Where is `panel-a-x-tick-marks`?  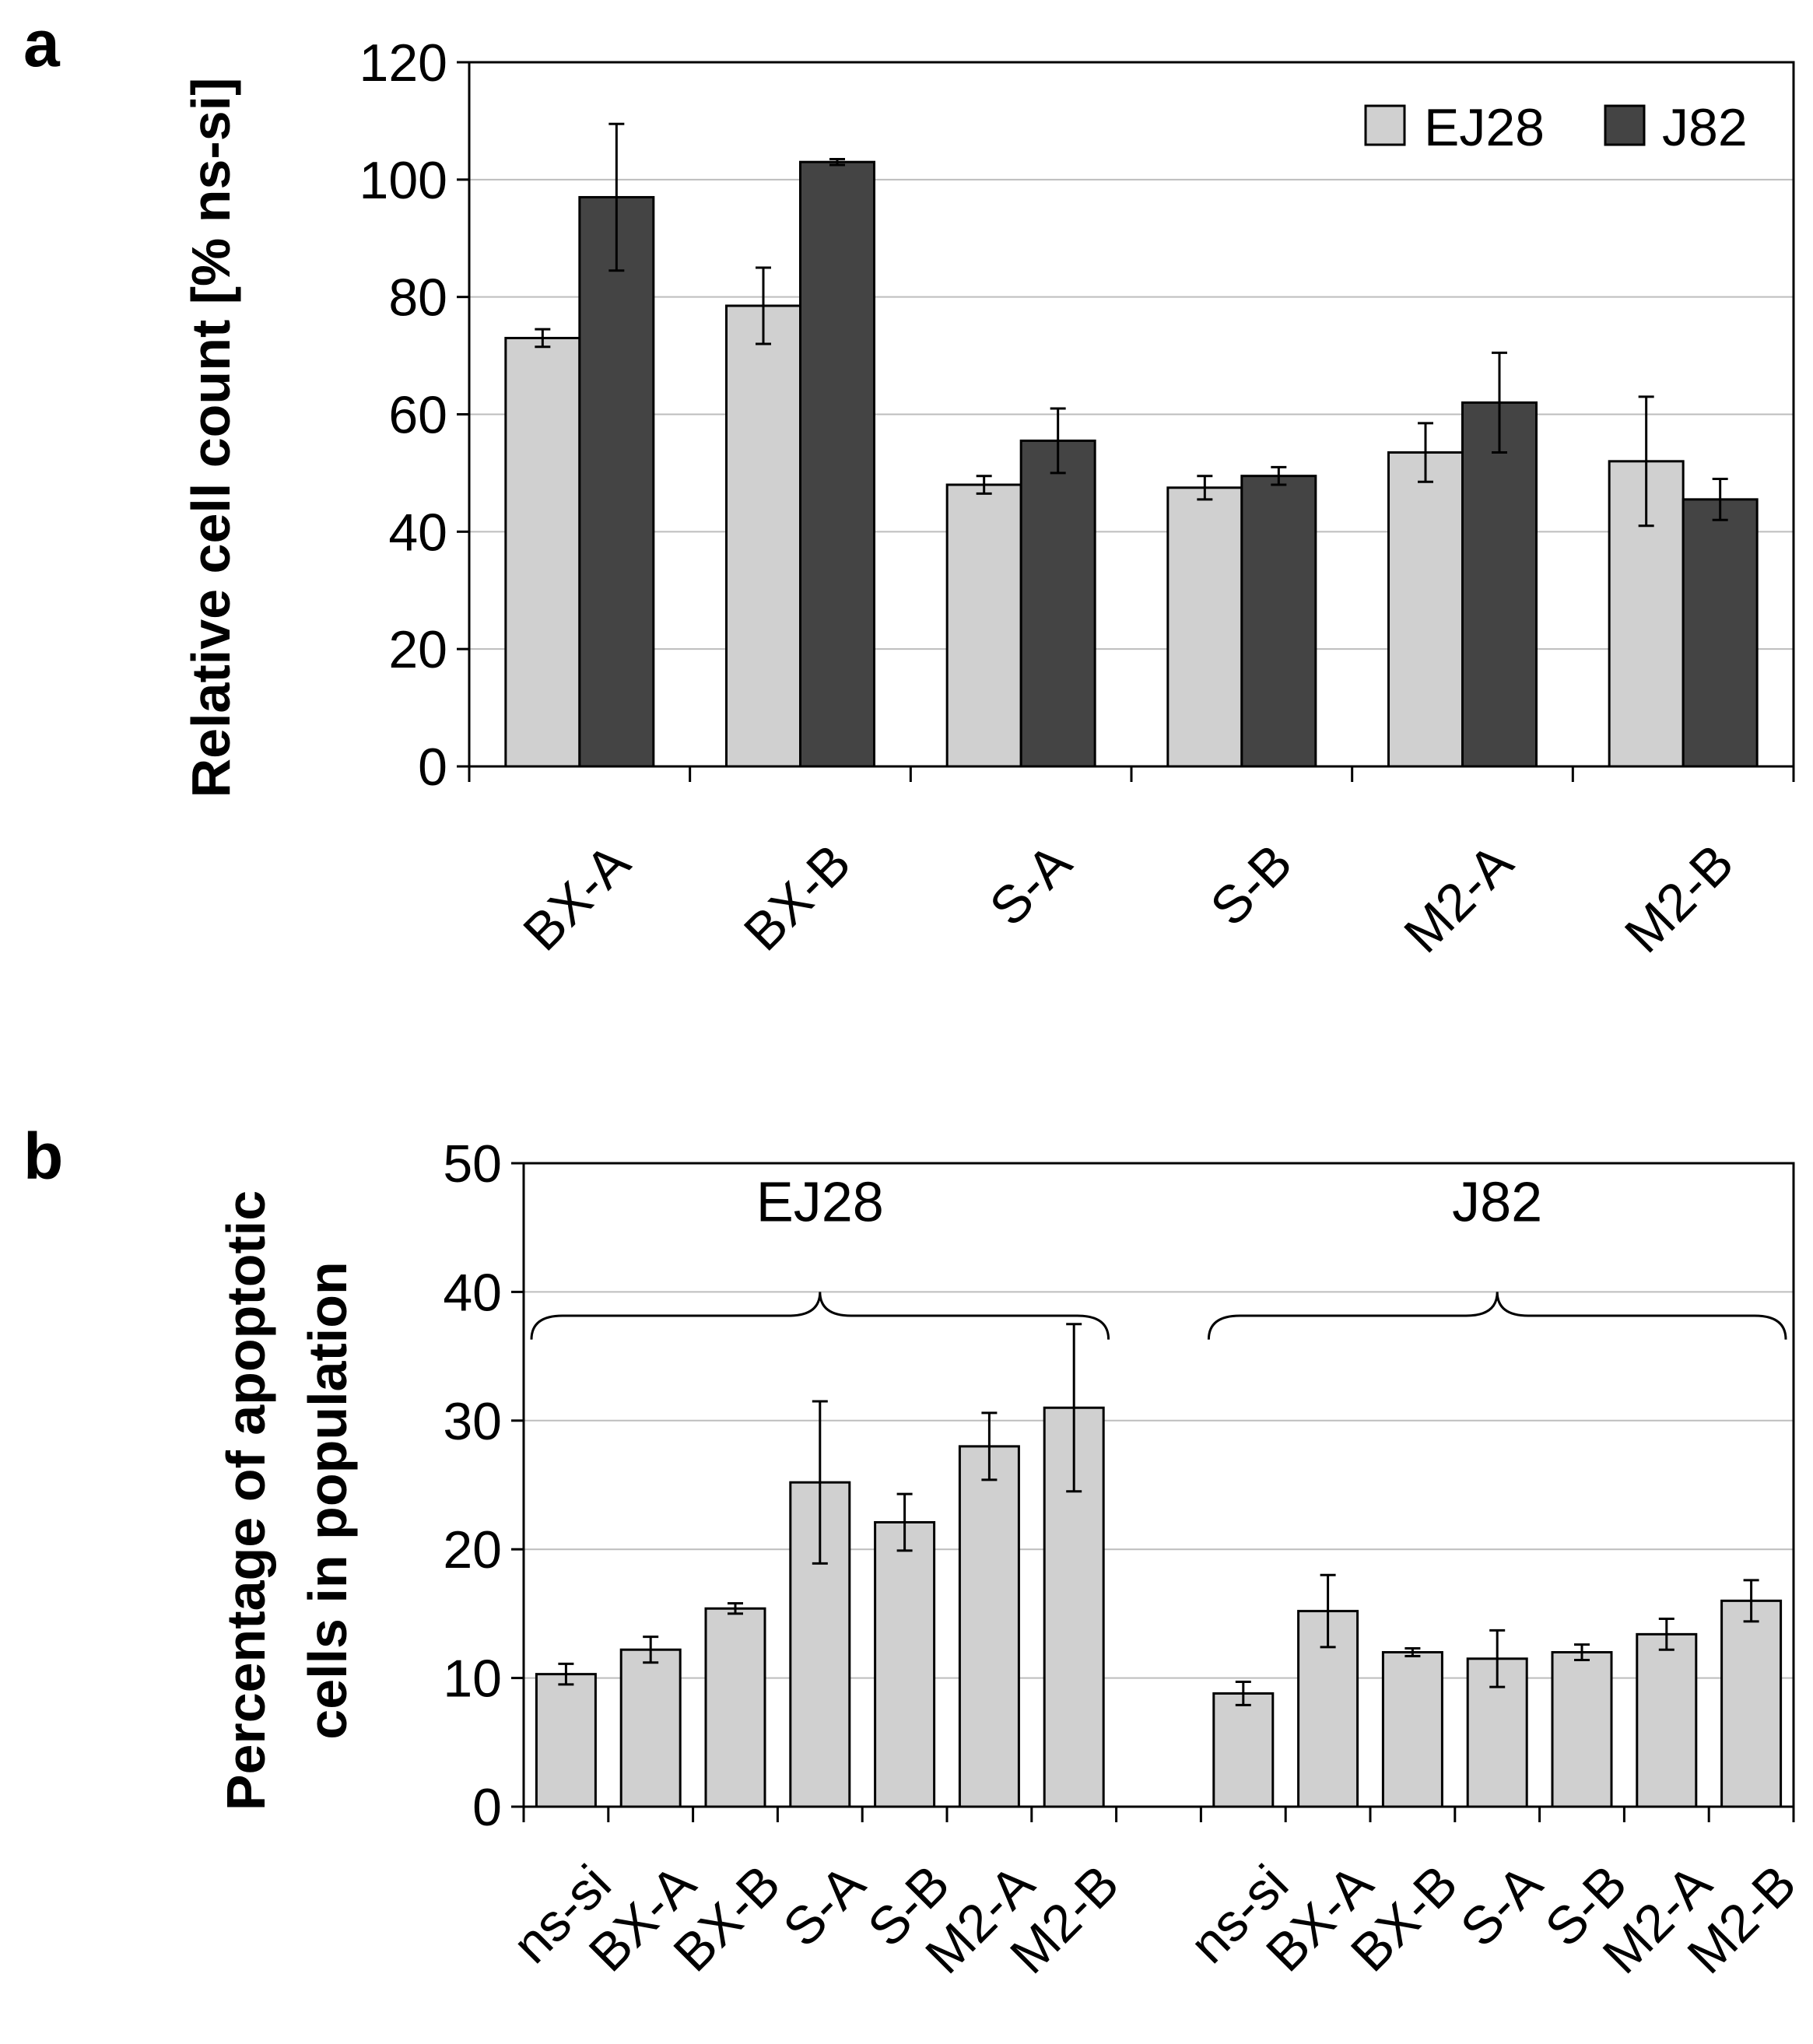
panel-a-x-tick-marks is located at coordinates (1132, 774).